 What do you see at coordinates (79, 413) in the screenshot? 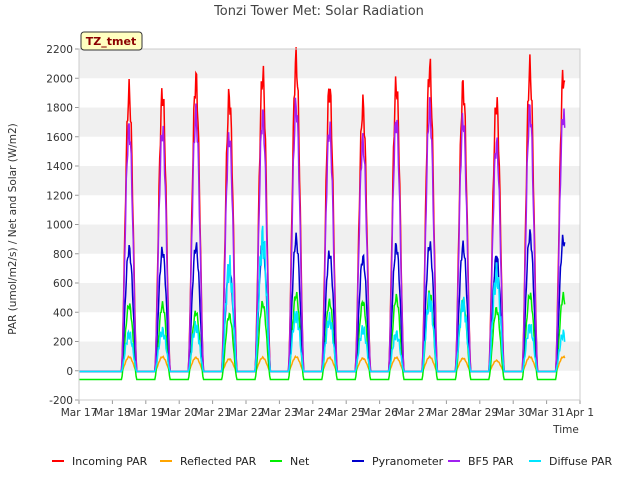
I see `x-tick-label: Mar 17` at bounding box center [79, 413].